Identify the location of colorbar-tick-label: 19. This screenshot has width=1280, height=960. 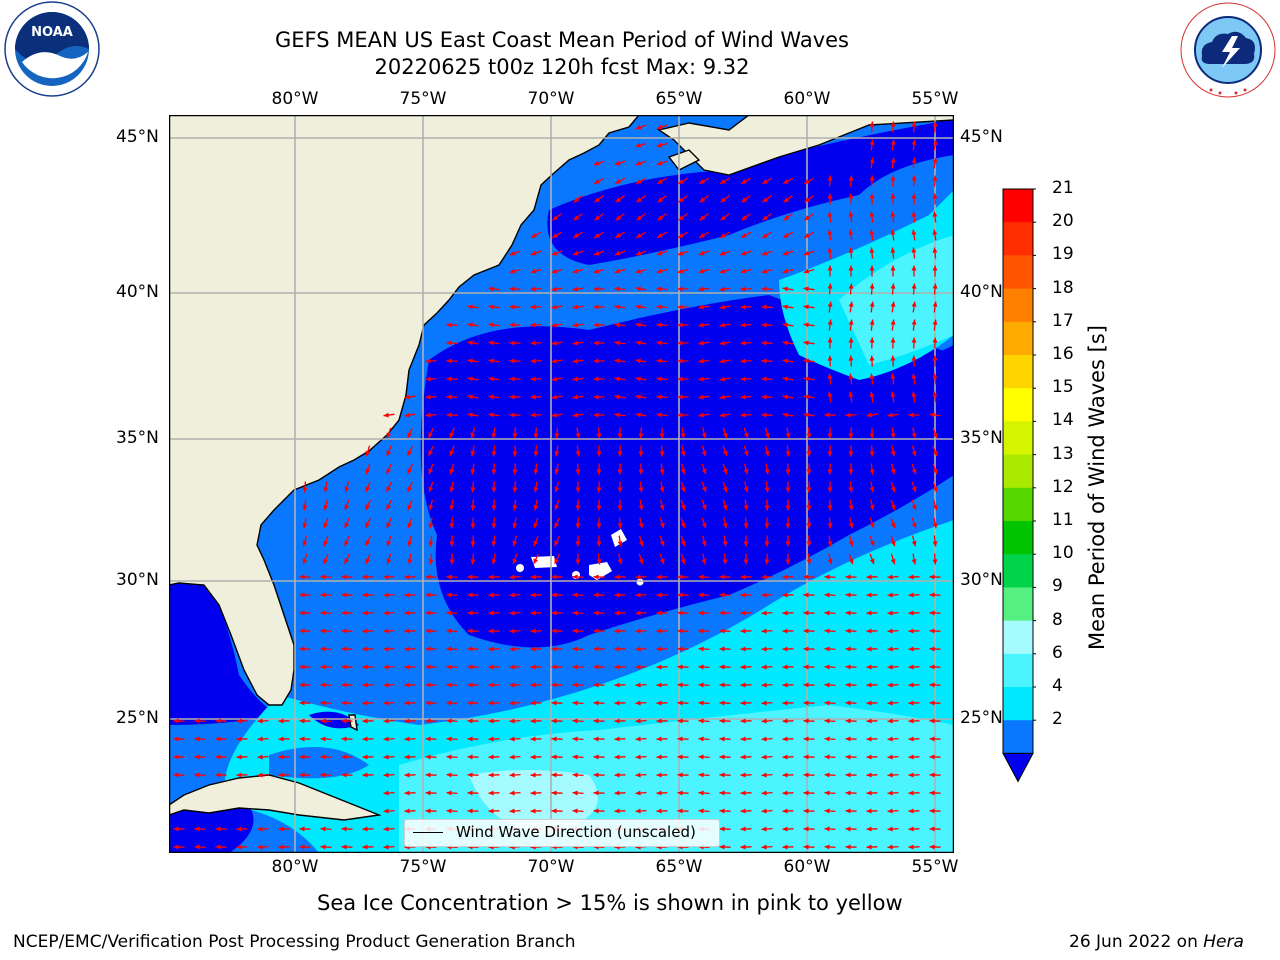
(1063, 254).